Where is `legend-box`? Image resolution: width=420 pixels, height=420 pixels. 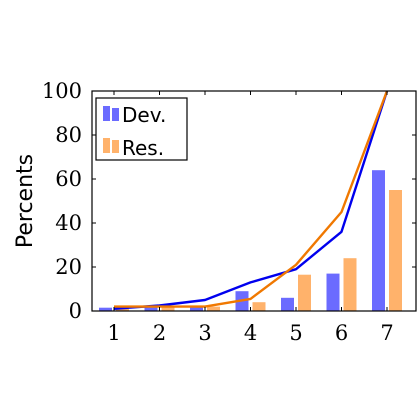 legend-box is located at coordinates (141, 129).